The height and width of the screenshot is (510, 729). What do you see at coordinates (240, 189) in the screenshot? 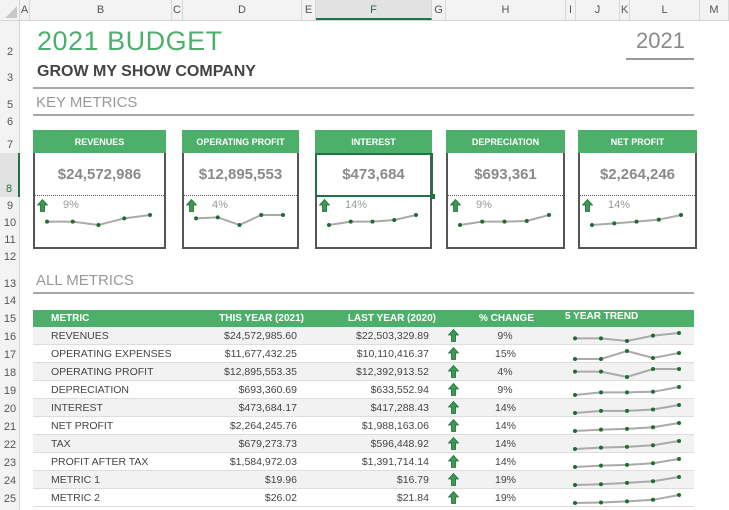
I see `metric-card: OPERATING PROFIT $12,895,553 4%` at bounding box center [240, 189].